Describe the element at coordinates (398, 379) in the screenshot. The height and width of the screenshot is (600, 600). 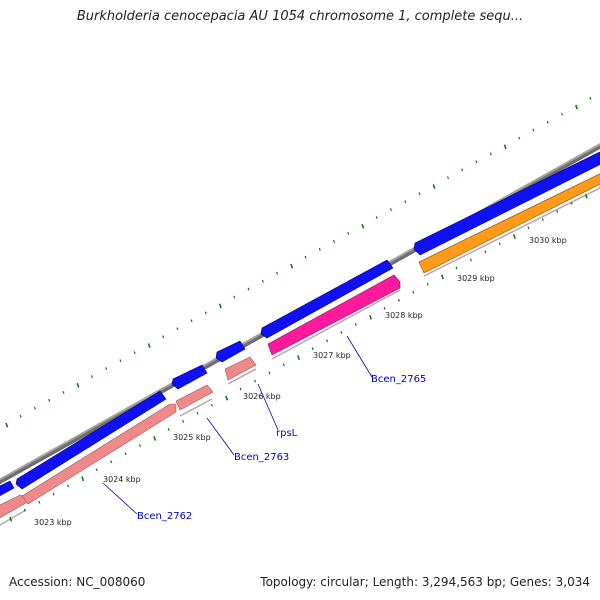
I see `gene-label-bcen-2765: Bcen_2765` at that location.